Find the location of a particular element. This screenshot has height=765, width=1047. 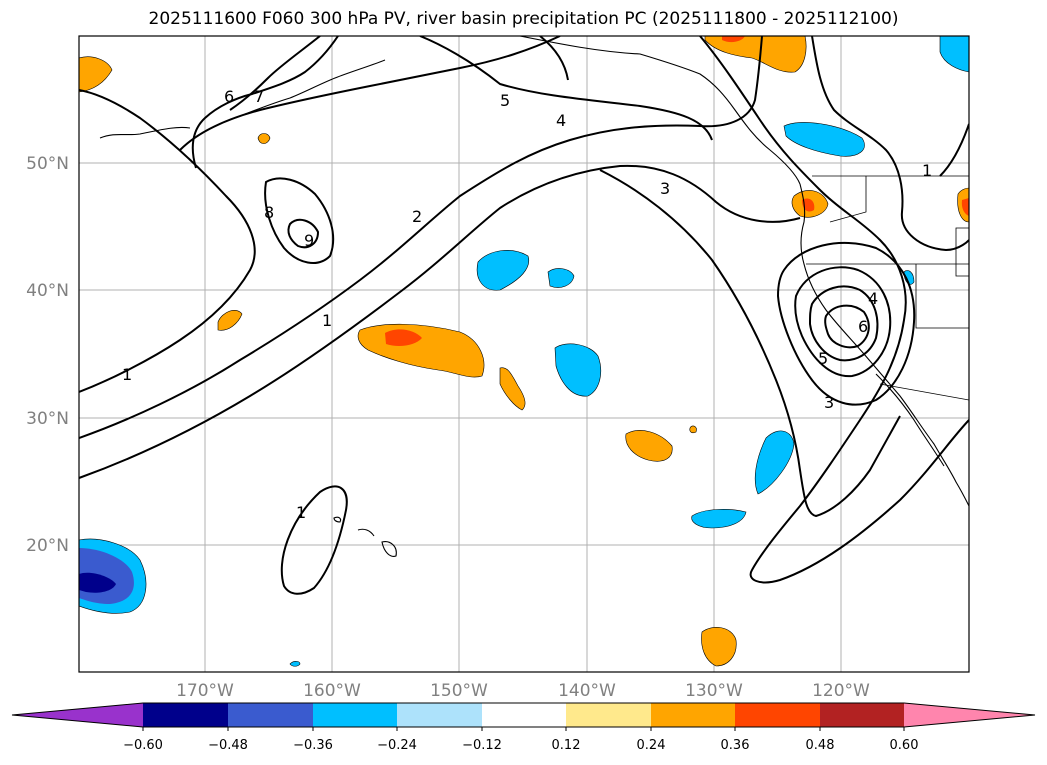

lon-label-160w: 160°W is located at coordinates (332, 691).